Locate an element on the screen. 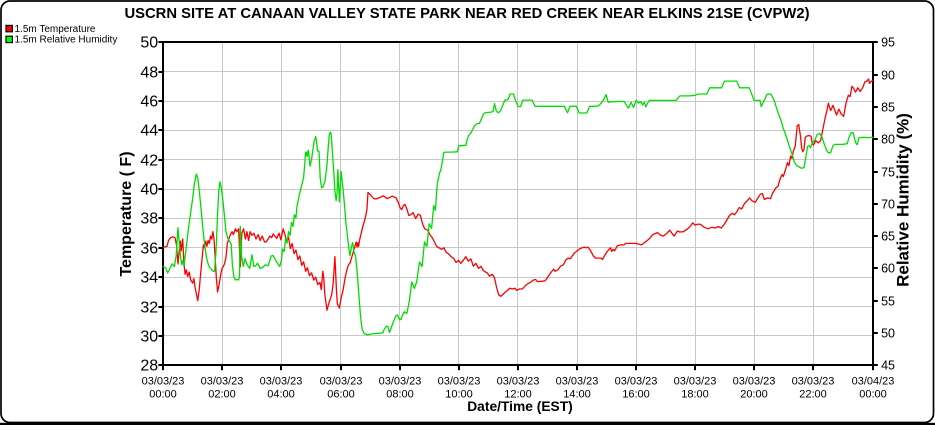  svg-text: 03/04/23 is located at coordinates (873, 382).